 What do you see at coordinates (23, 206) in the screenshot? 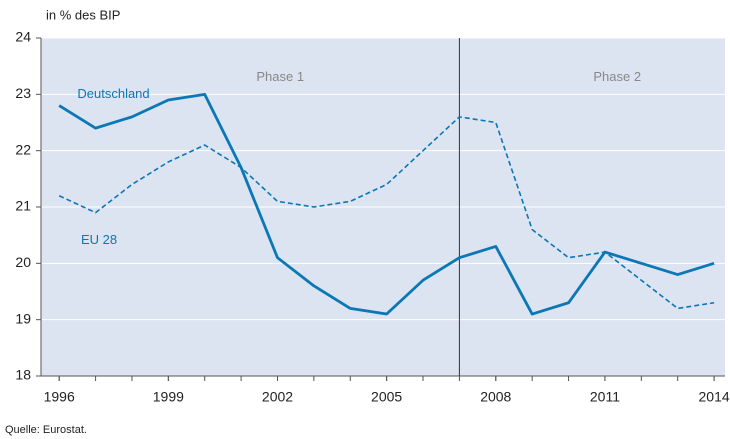
I see `y-tick-label: 21` at bounding box center [23, 206].